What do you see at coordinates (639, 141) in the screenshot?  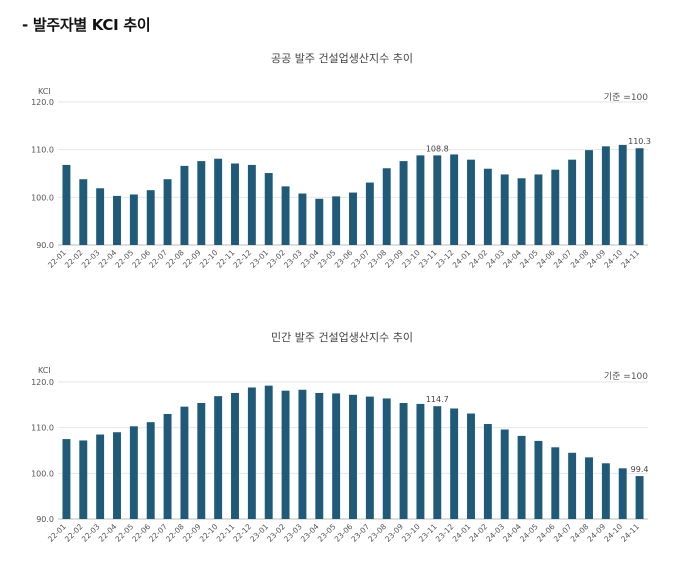 I see `data-label: 110.3` at bounding box center [639, 141].